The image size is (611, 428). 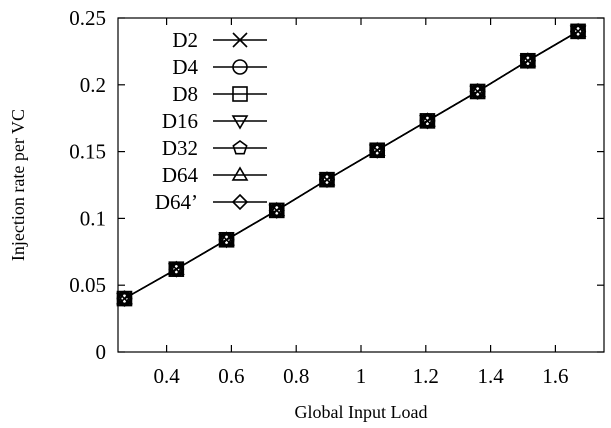 What do you see at coordinates (426, 376) in the screenshot?
I see `x-tick-label: 1.2` at bounding box center [426, 376].